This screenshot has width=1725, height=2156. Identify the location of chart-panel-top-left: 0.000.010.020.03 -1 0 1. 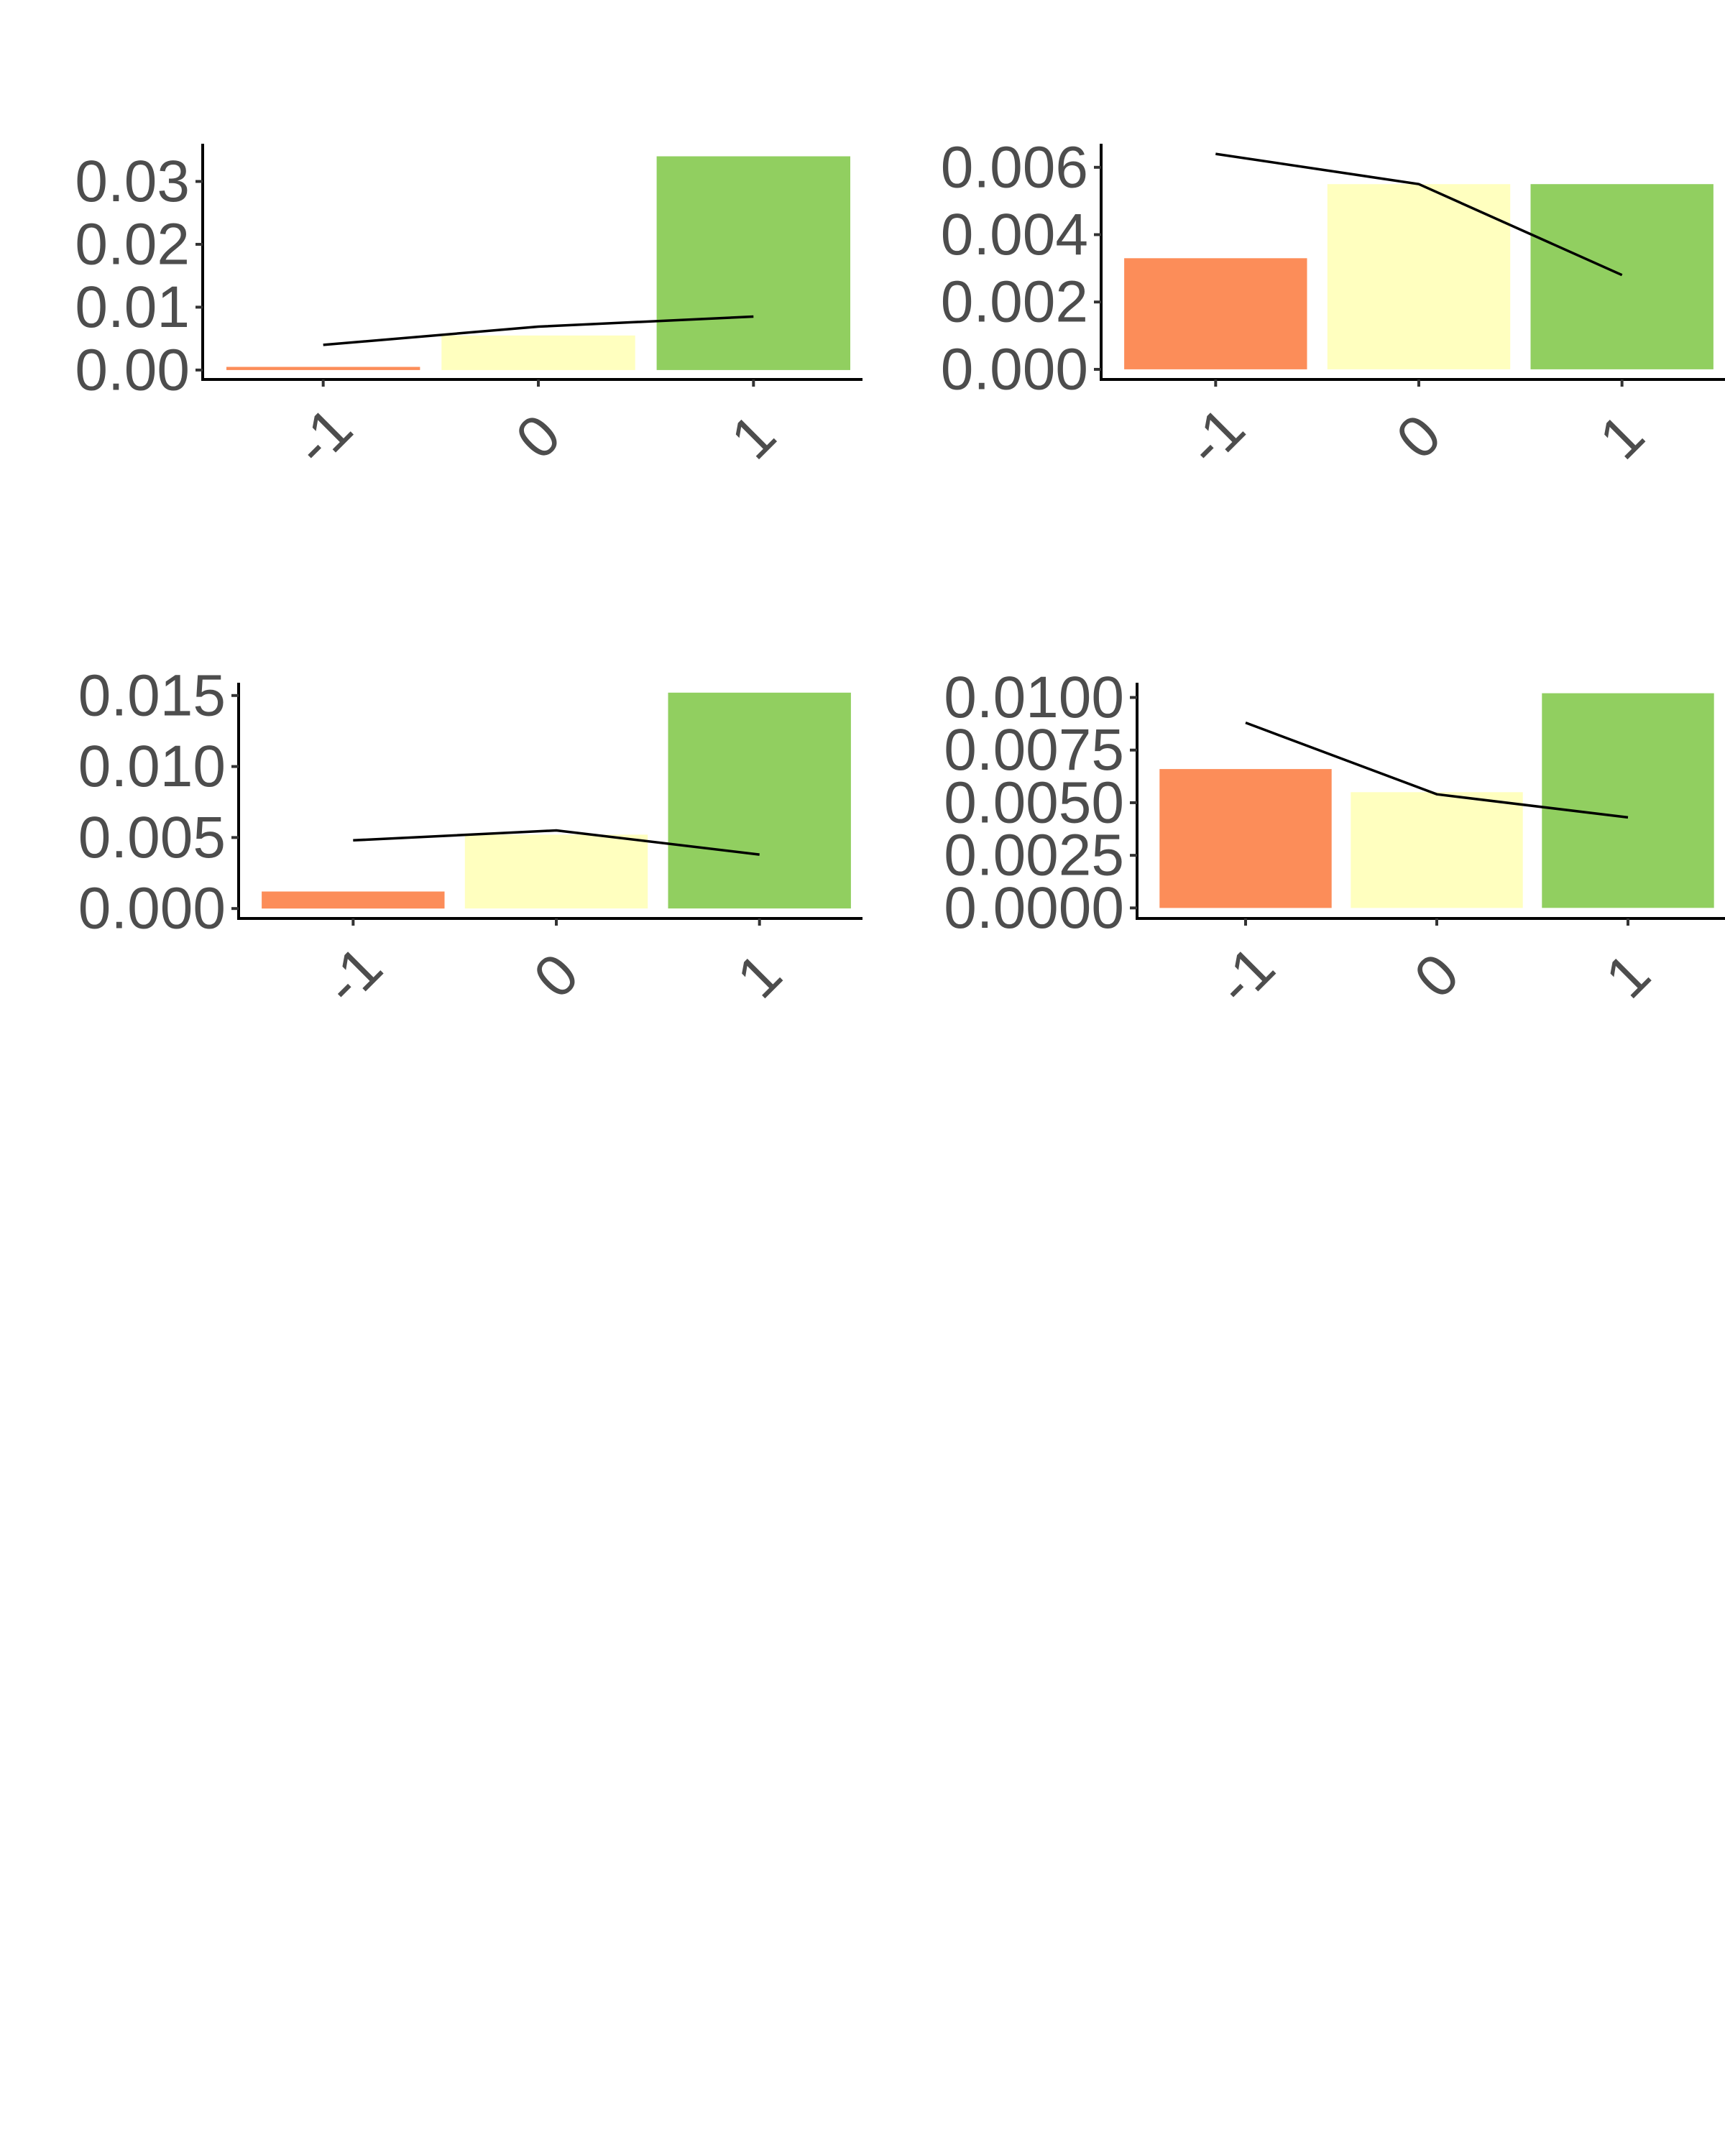
(468, 311).